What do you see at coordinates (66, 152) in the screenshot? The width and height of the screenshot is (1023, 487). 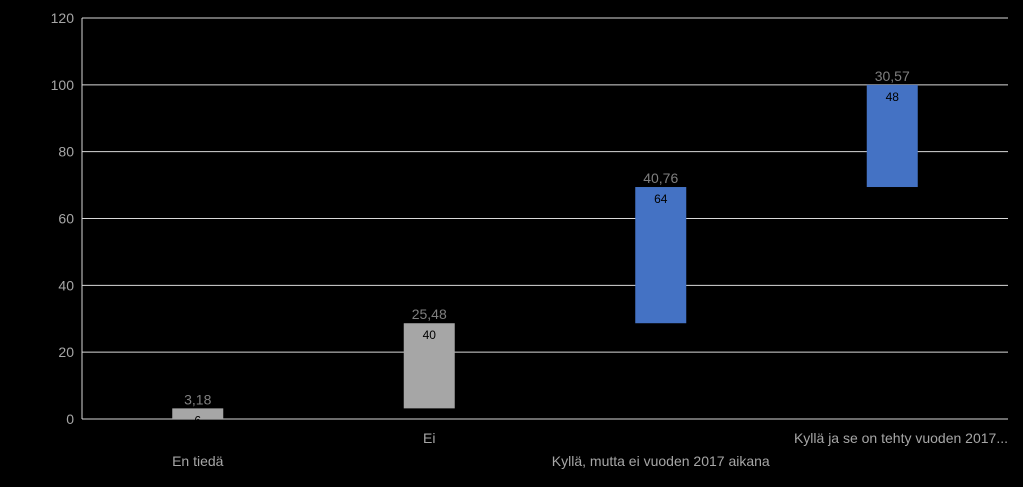 I see `y-tick-label: 80` at bounding box center [66, 152].